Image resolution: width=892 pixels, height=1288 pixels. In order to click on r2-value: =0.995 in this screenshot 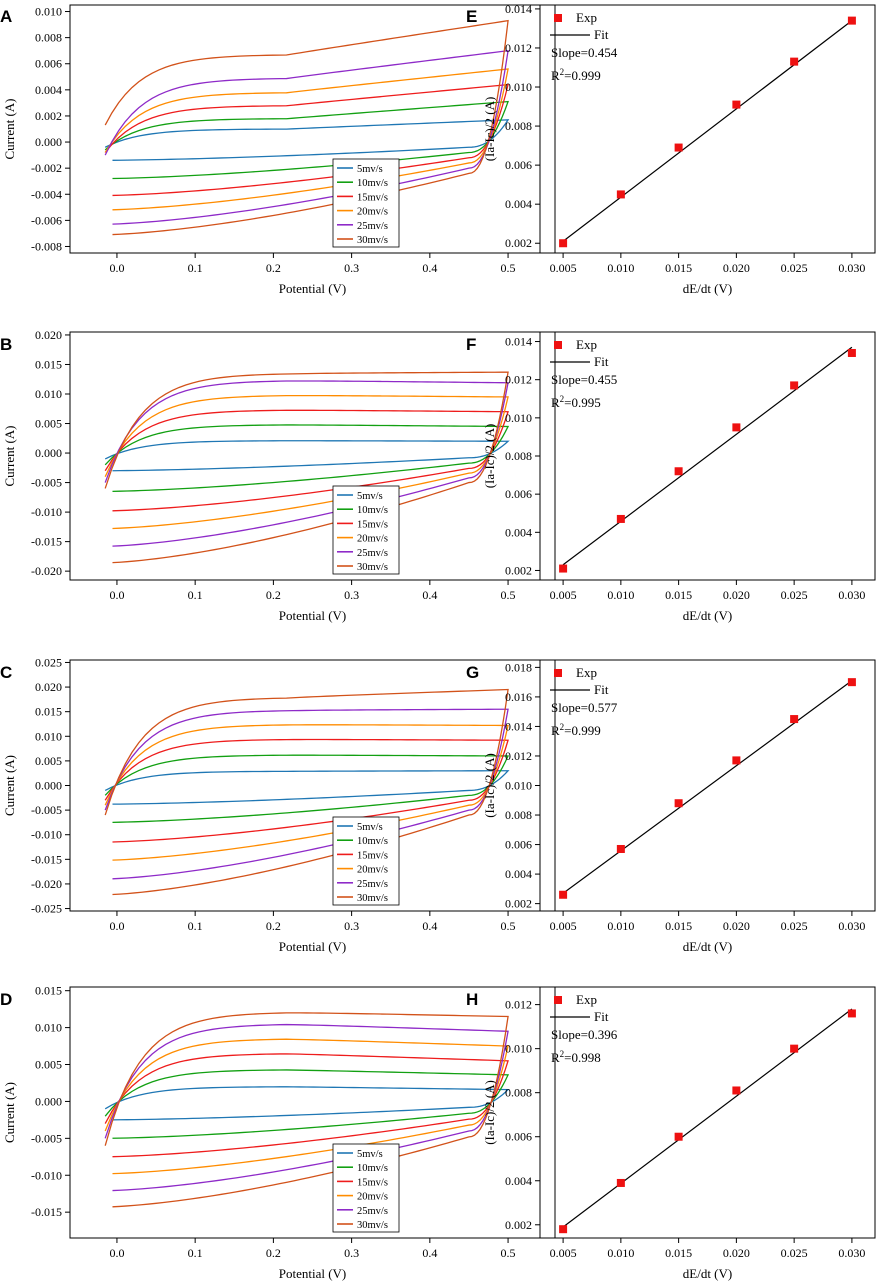, I will do `click(582, 402)`.